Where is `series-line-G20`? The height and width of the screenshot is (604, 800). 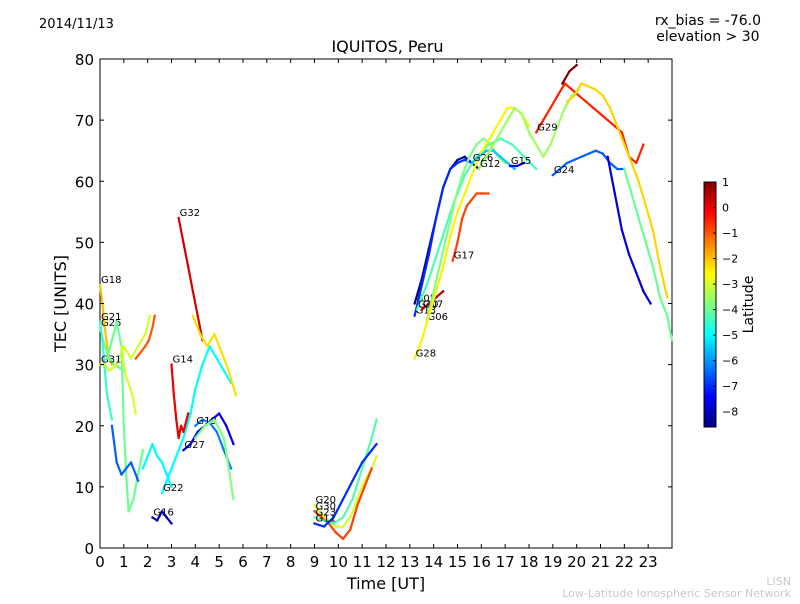
series-line-G20 is located at coordinates (345, 491).